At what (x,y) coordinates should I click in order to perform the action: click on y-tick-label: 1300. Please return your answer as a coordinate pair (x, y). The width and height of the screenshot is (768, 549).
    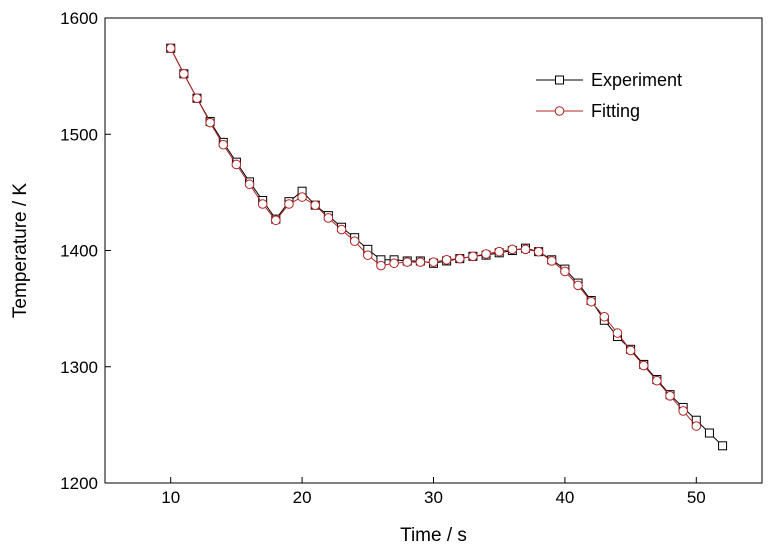
    Looking at the image, I should click on (79, 367).